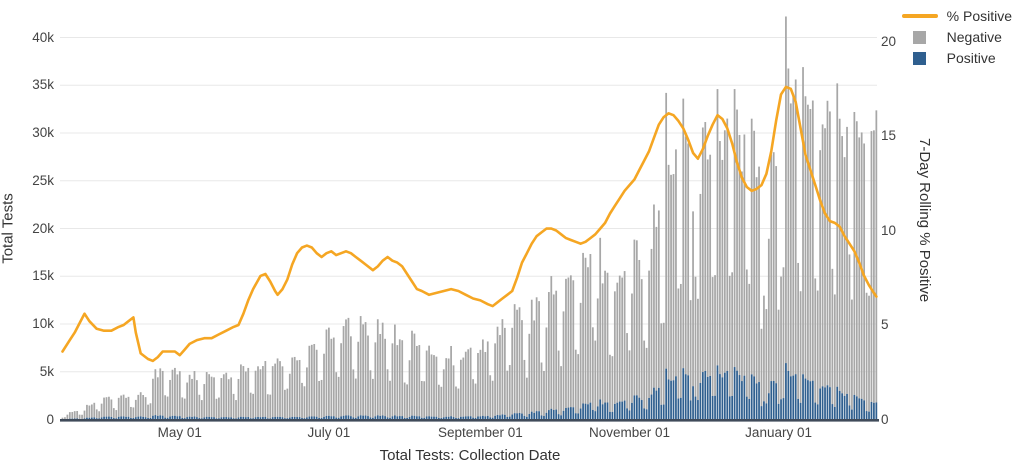 This screenshot has width=1024, height=473. Describe the element at coordinates (329, 432) in the screenshot. I see `x-axis-tick-label: July 01` at that location.